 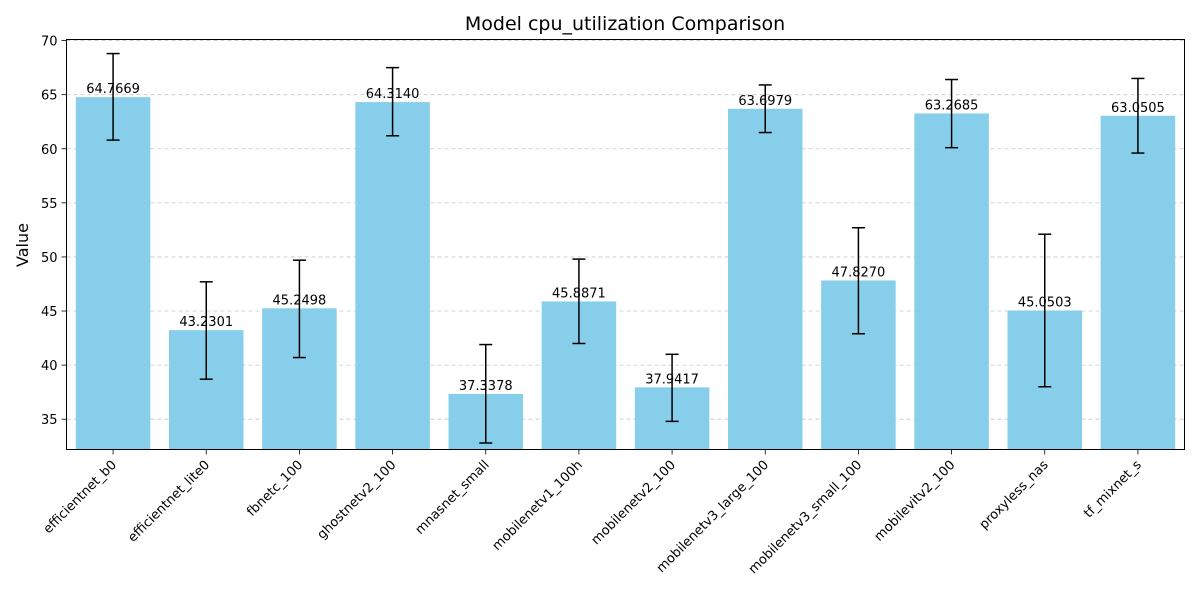 I want to click on y-tick-label: 35, so click(x=49, y=420).